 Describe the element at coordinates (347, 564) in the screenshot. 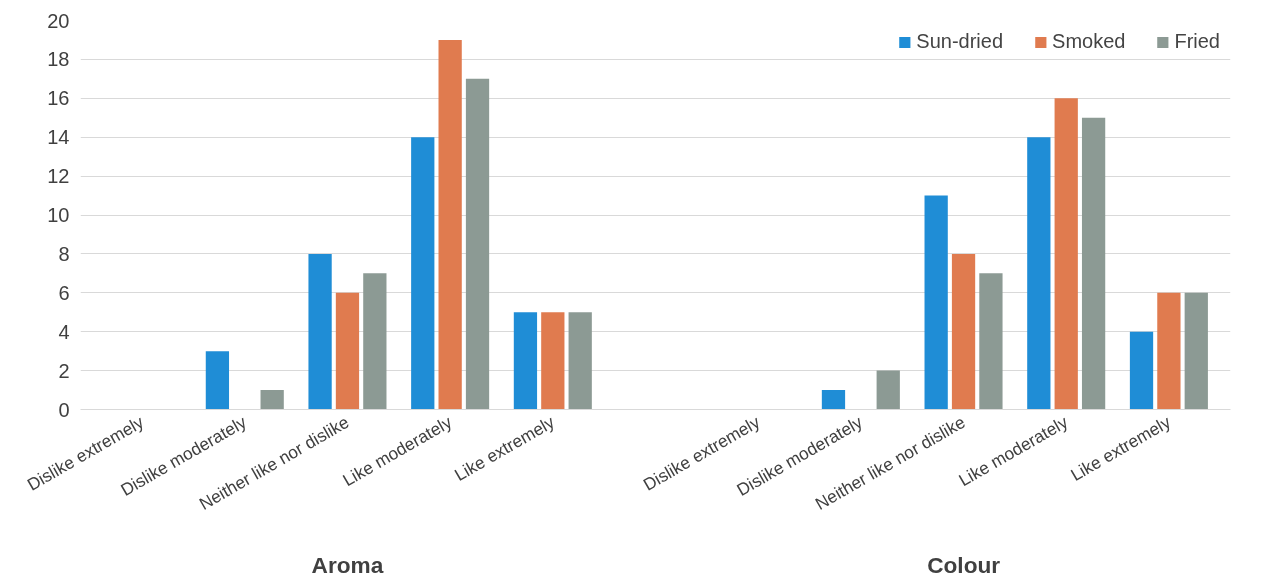

I see `text: Aroma` at that location.